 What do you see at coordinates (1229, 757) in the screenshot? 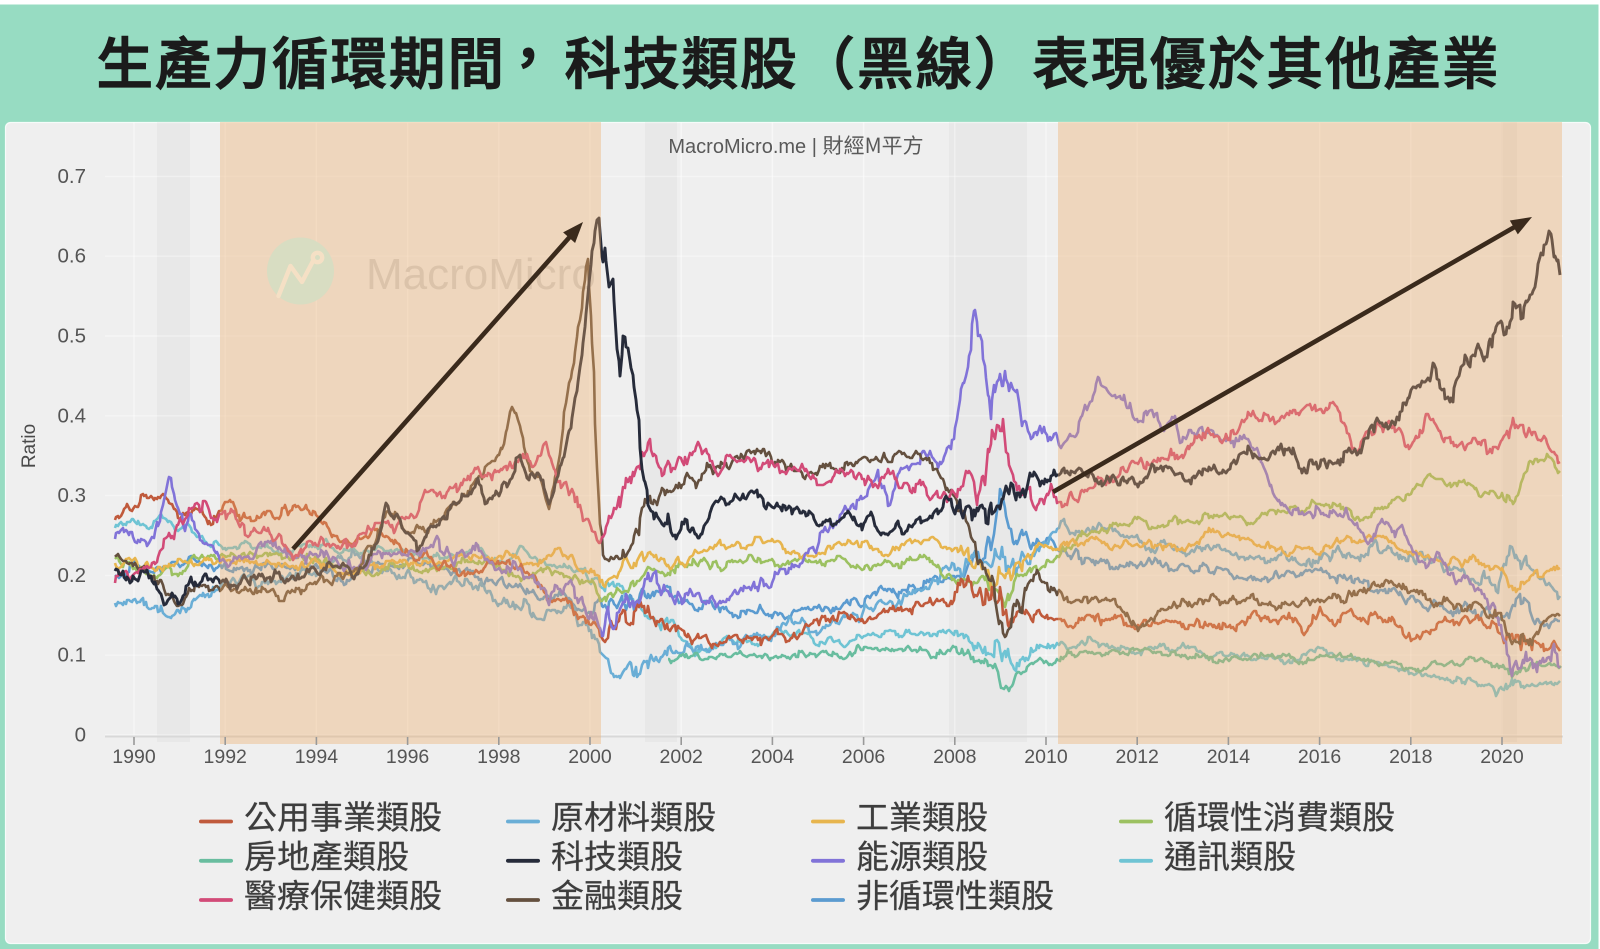
I see `svg-text: 2014` at bounding box center [1229, 757].